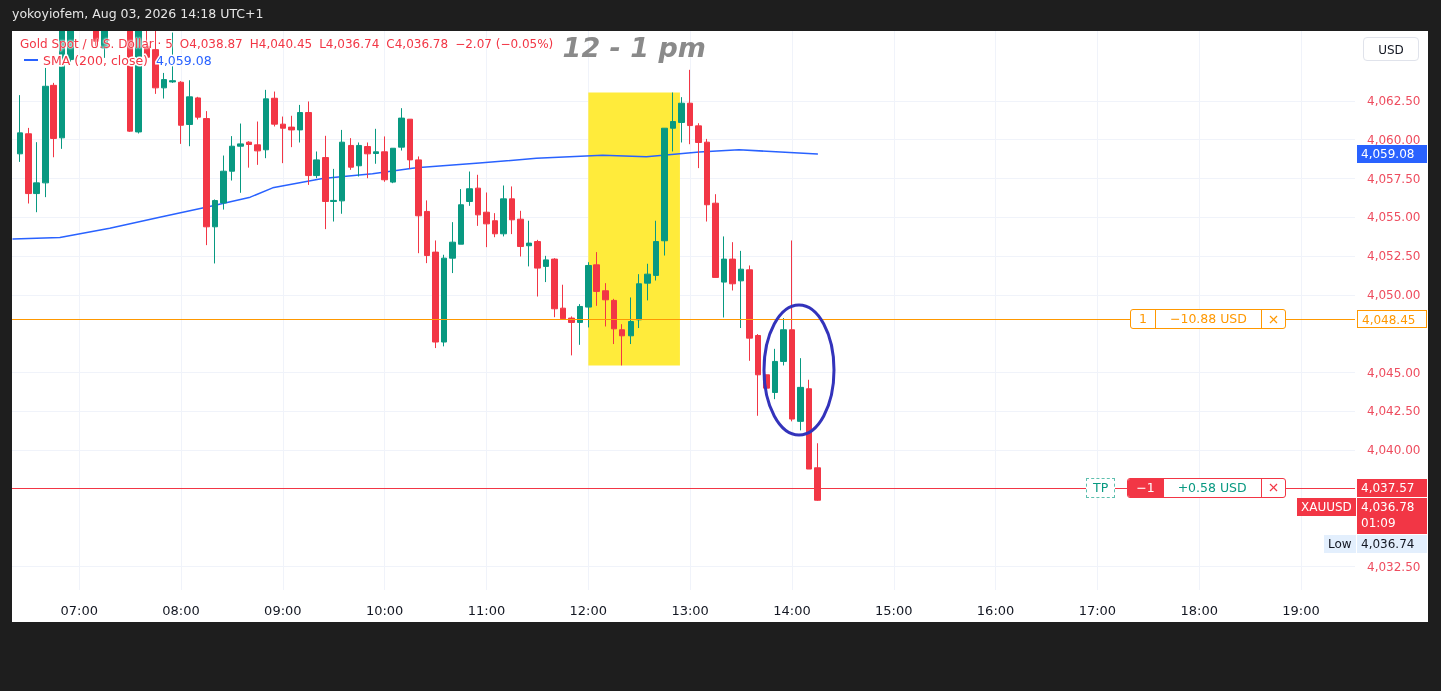 This screenshot has height=691, width=1441. What do you see at coordinates (634, 47) in the screenshot?
I see `band-label: 12 - 1 pm` at bounding box center [634, 47].